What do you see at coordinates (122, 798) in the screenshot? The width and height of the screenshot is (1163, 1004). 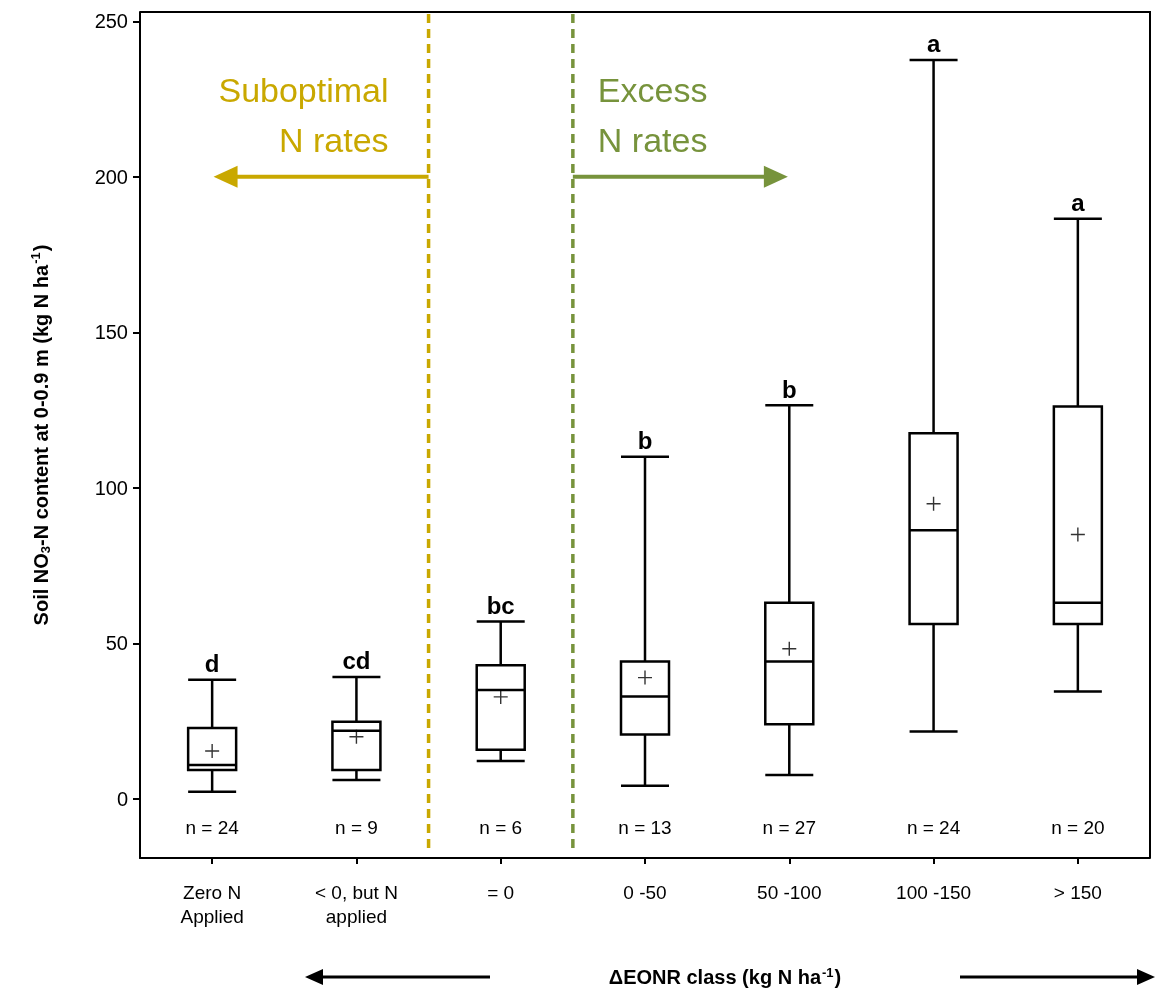 I see `y-tick-label: 0` at bounding box center [122, 798].